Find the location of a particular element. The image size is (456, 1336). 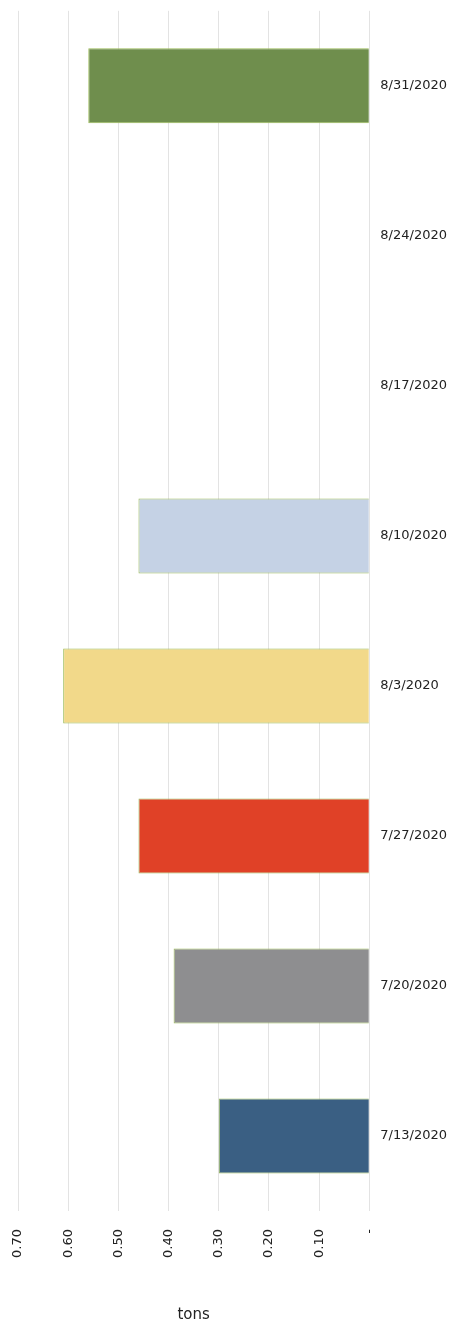

x-axis-title: tons is located at coordinates (194, 1313).